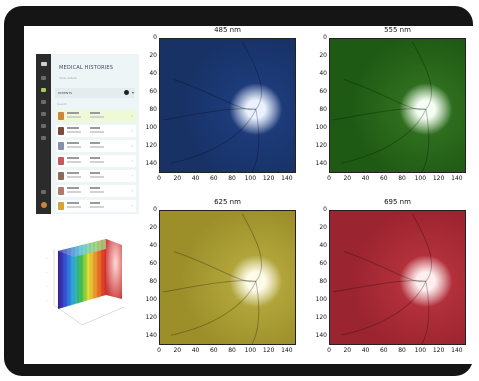  Describe the element at coordinates (114, 269) in the screenshot. I see `cube-side-face` at that location.